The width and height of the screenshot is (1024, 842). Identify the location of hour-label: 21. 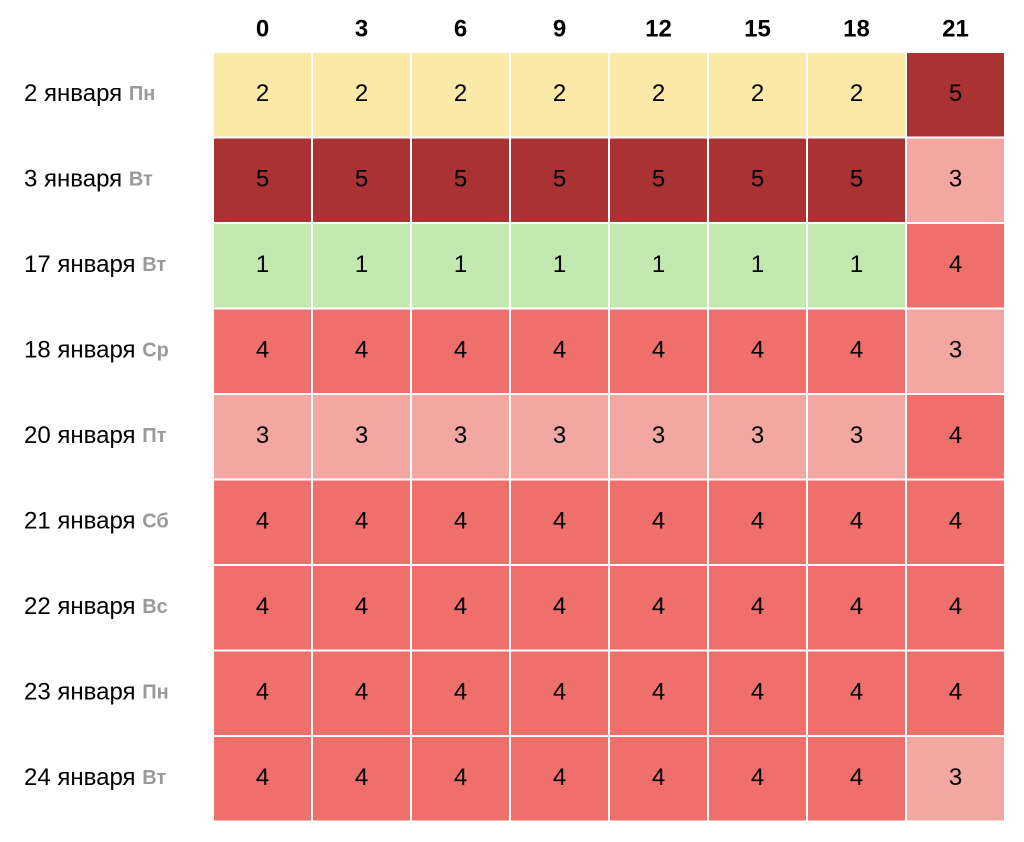
(955, 28).